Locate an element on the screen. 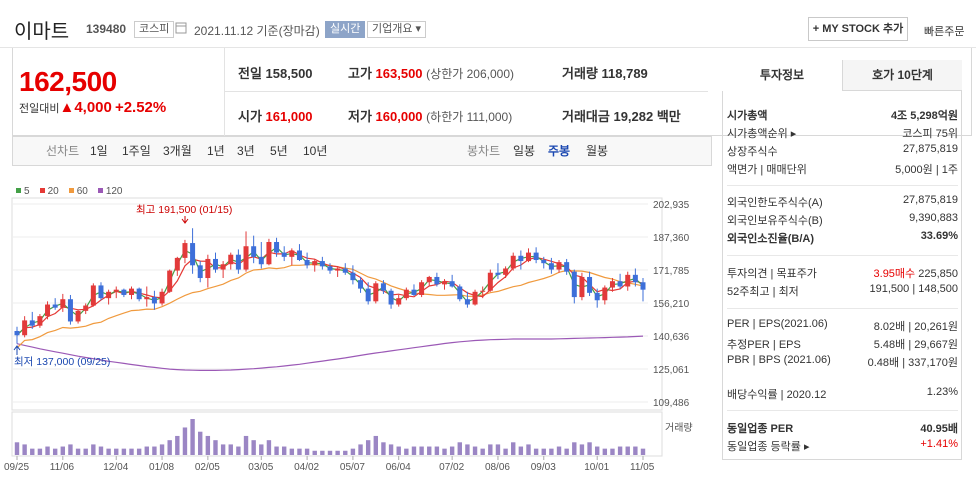 This screenshot has width=976, height=492. low-price: 저가 160,000 (하한가 111,000) is located at coordinates (430, 116).